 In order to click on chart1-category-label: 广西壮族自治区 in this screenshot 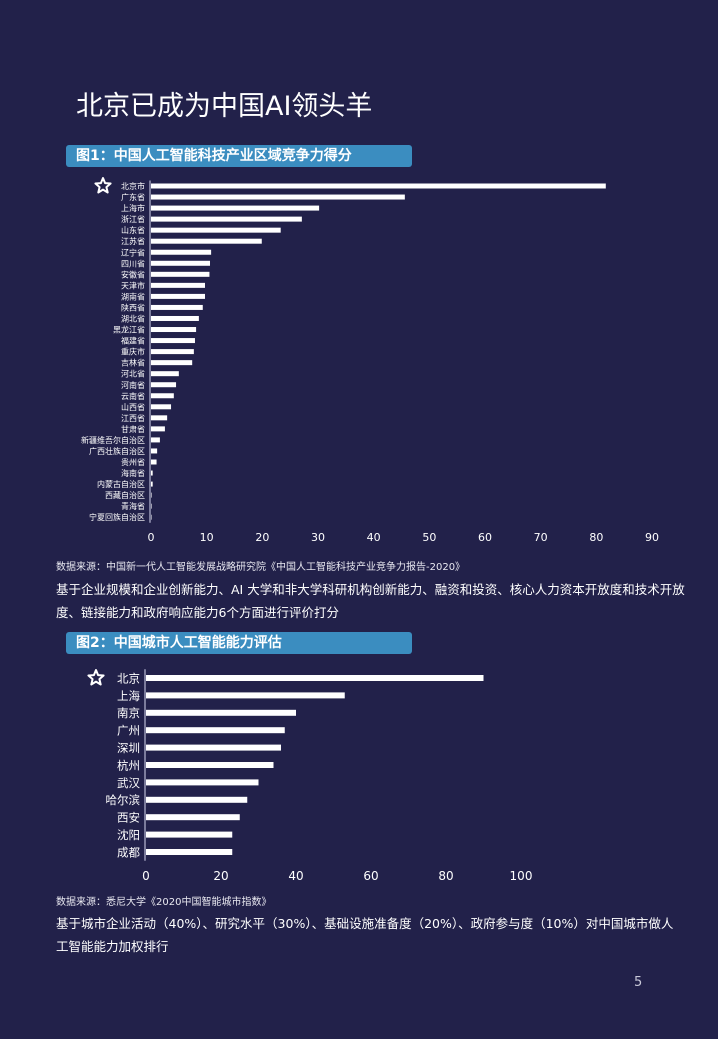, I will do `click(117, 451)`.